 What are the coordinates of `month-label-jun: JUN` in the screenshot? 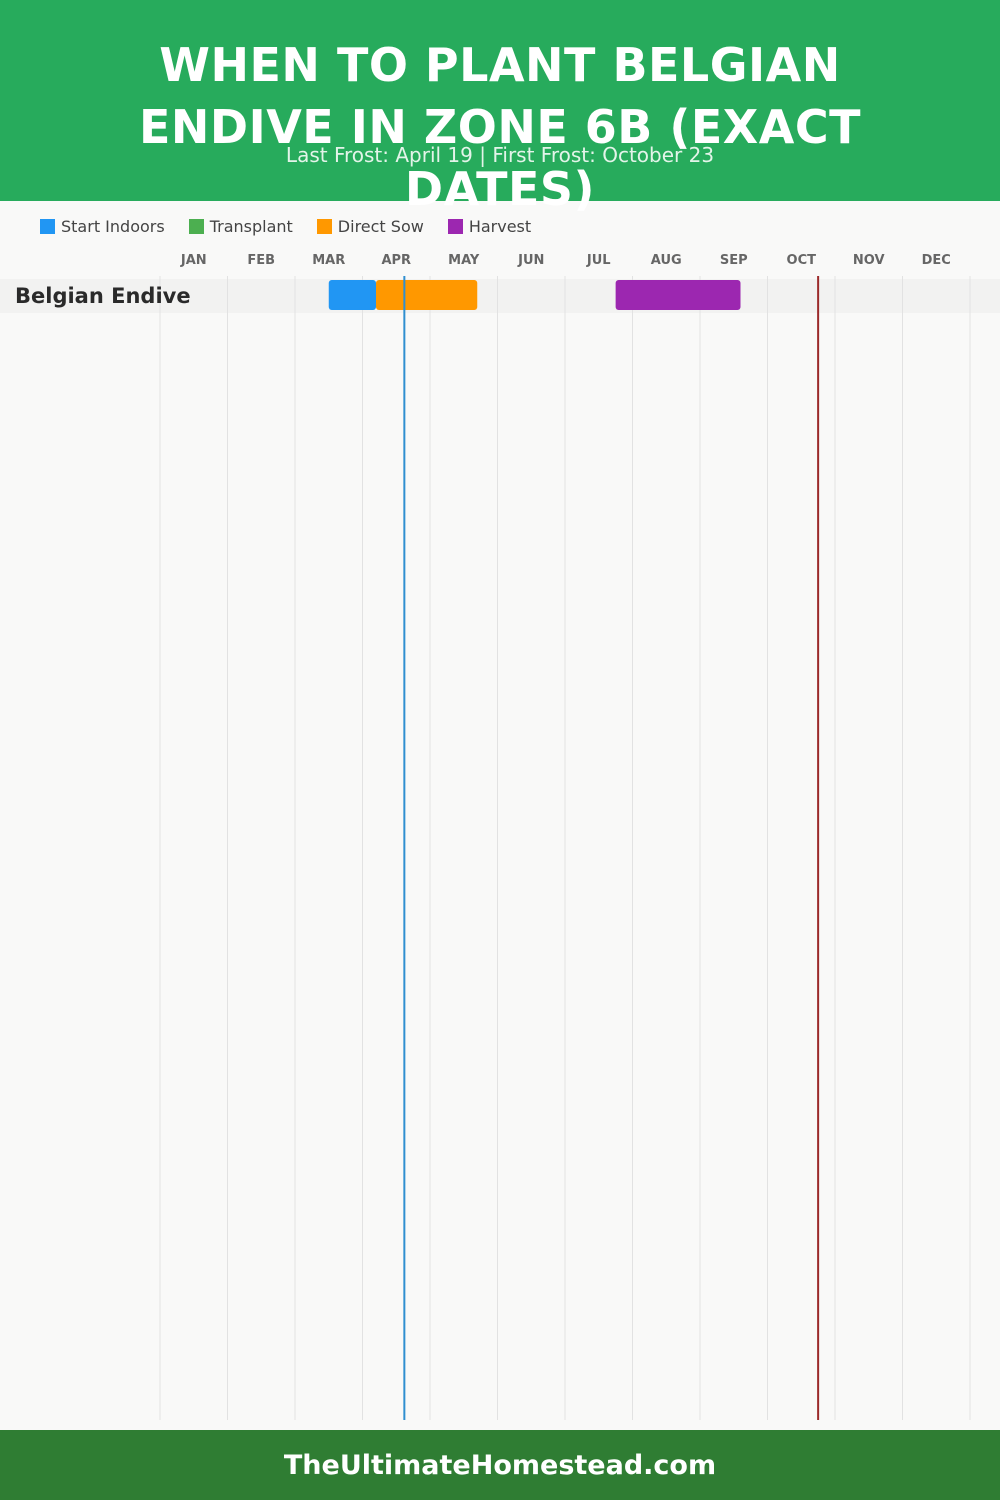 It's located at (530, 260).